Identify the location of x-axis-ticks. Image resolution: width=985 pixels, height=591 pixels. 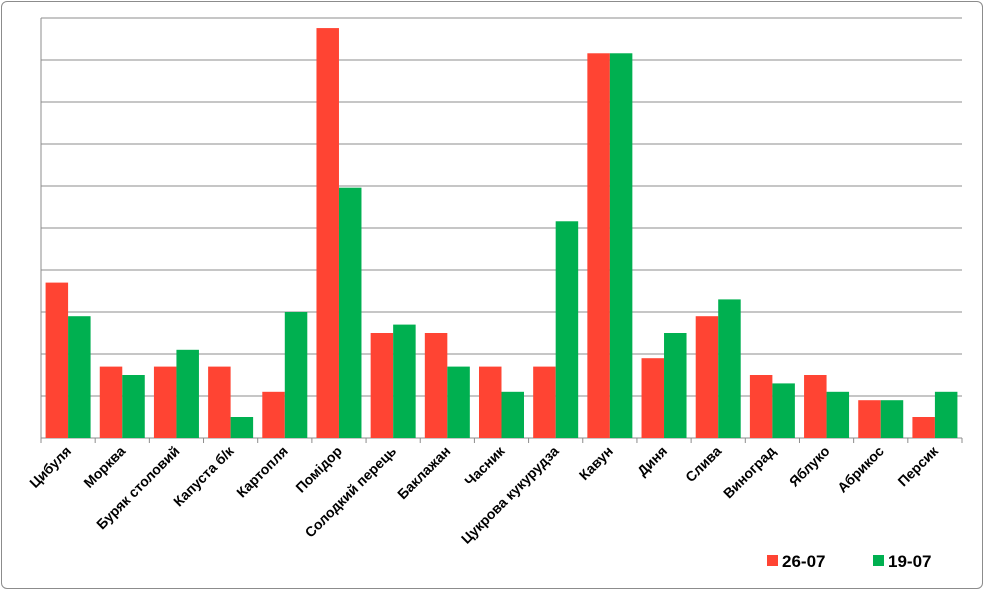
(501, 440).